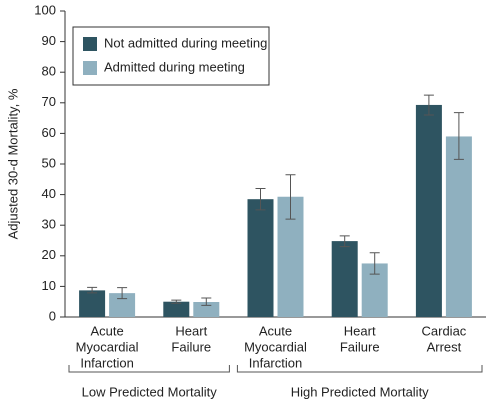 This screenshot has height=404, width=500. What do you see at coordinates (49, 71) in the screenshot?
I see `y-tick-label: 80` at bounding box center [49, 71].